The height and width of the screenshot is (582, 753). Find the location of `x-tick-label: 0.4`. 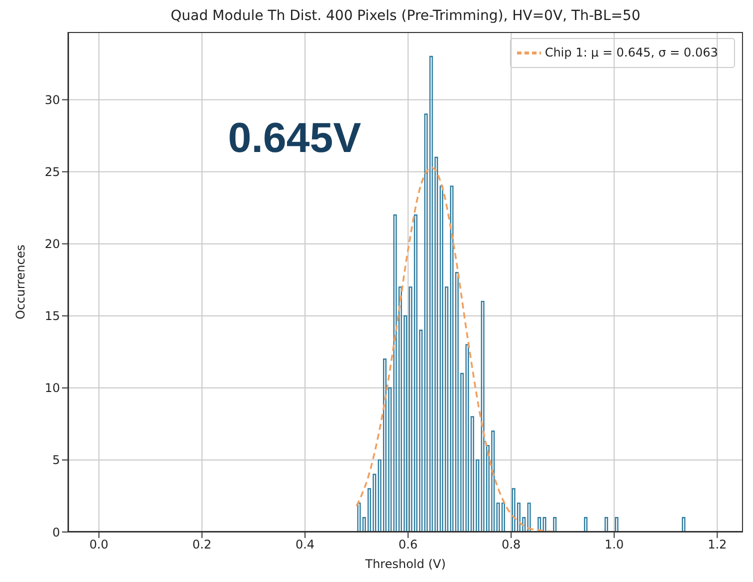

x-tick-label: 0.4 is located at coordinates (305, 545).